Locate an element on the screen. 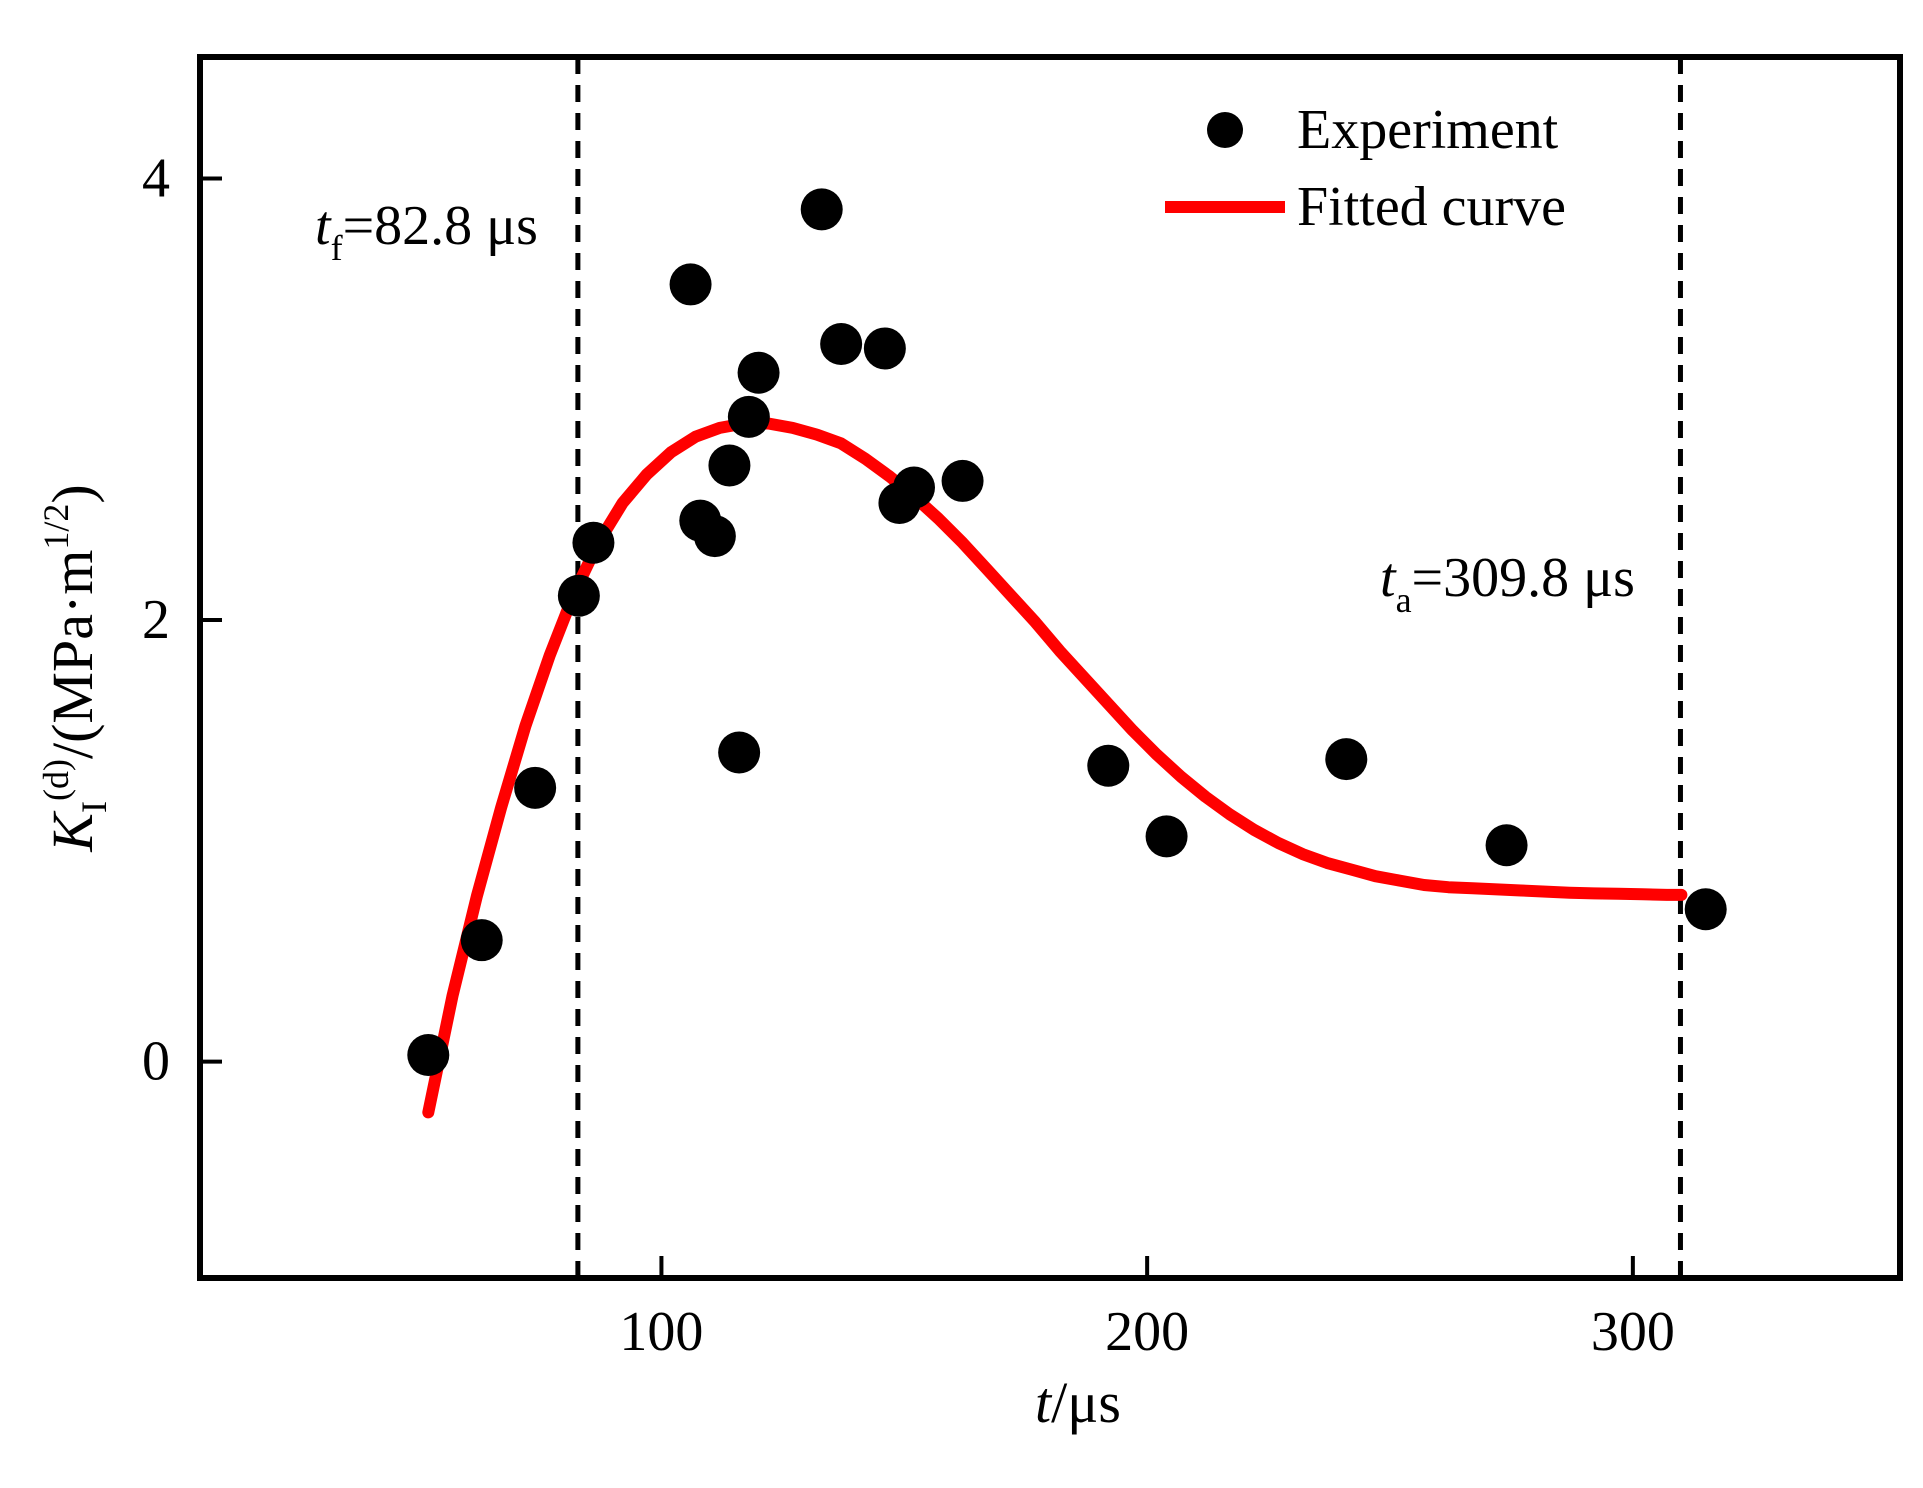 The height and width of the screenshot is (1488, 1923). y-tick-label-0: 0 is located at coordinates (156, 1062).